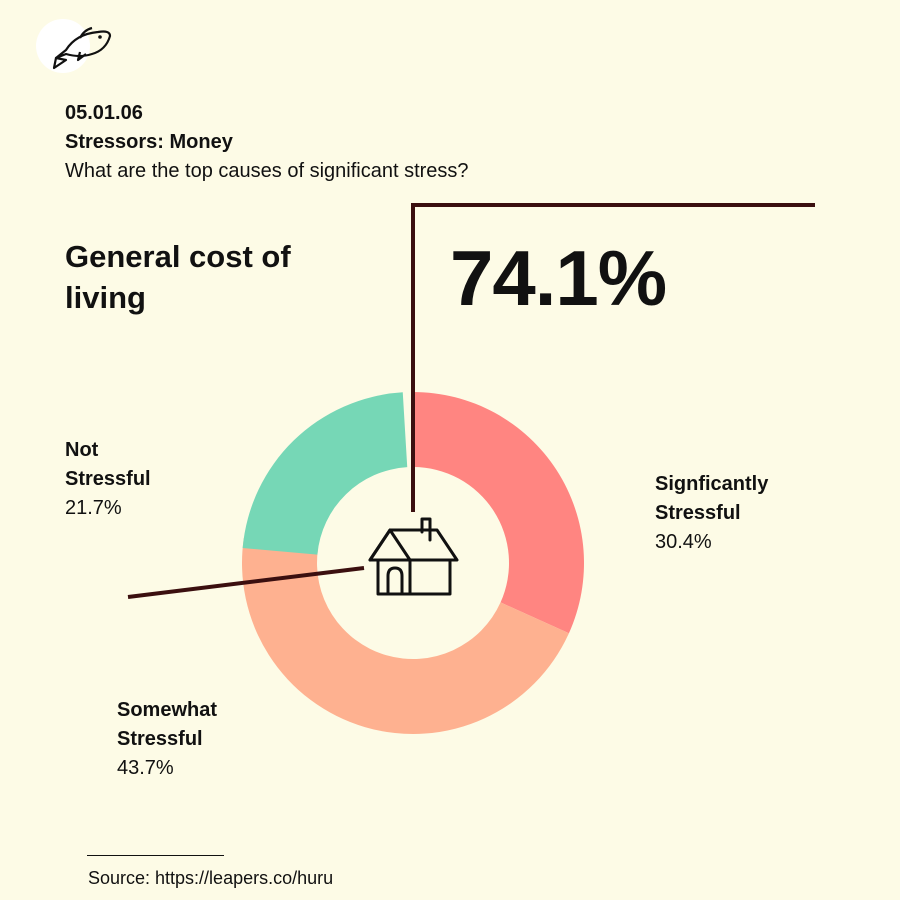 This screenshot has height=900, width=900. I want to click on donut-slice-not-stressful, so click(325, 473).